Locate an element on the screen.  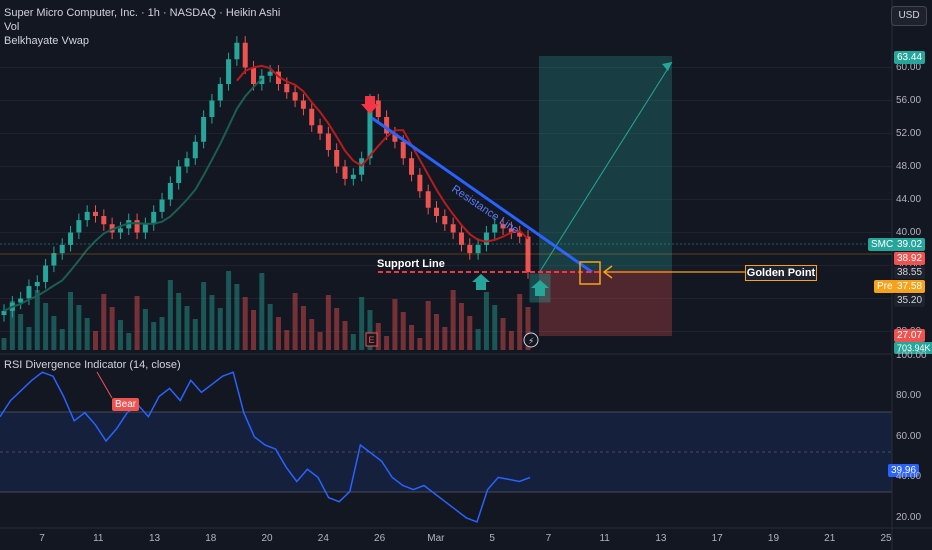
legend-vwap: Belkhayate Vwap is located at coordinates (46, 41).